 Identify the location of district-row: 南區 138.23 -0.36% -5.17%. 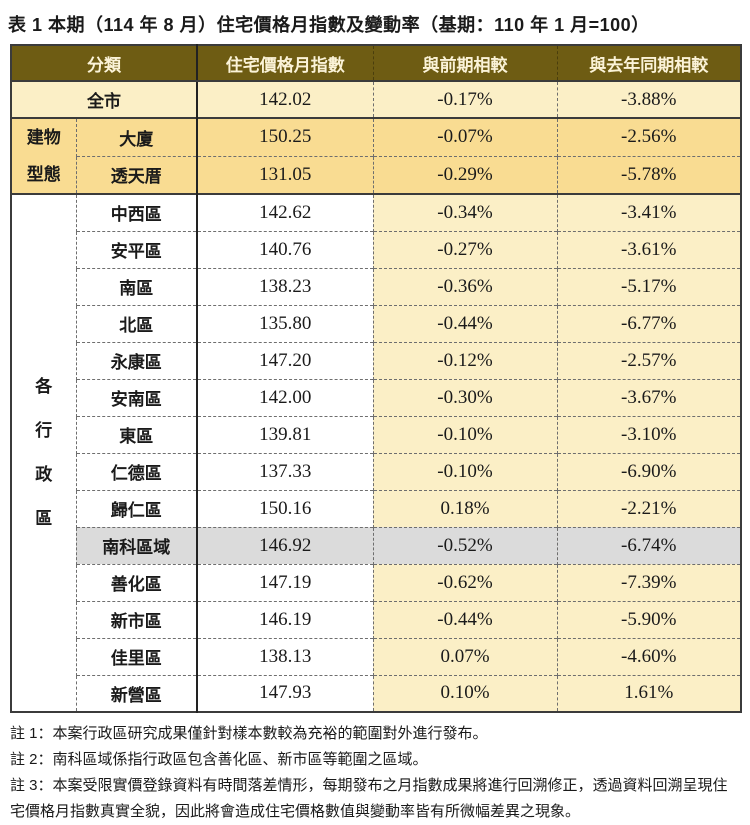
(376, 286).